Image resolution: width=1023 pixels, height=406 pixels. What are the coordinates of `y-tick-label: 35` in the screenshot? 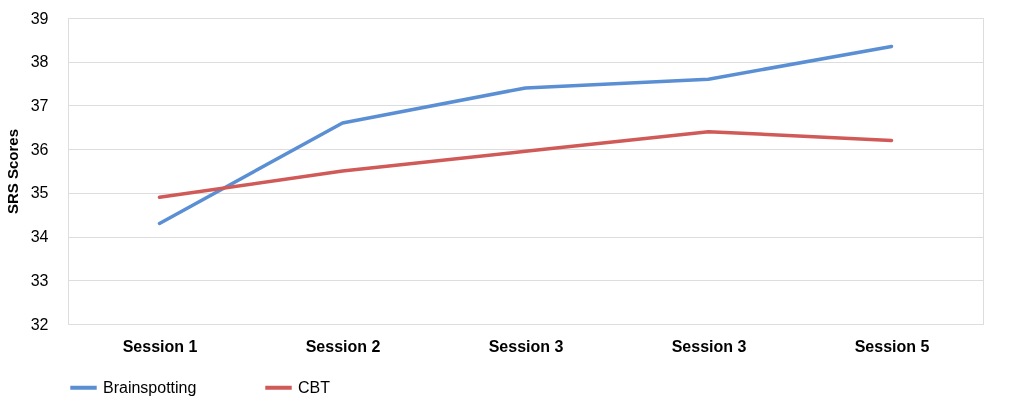 It's located at (39, 193).